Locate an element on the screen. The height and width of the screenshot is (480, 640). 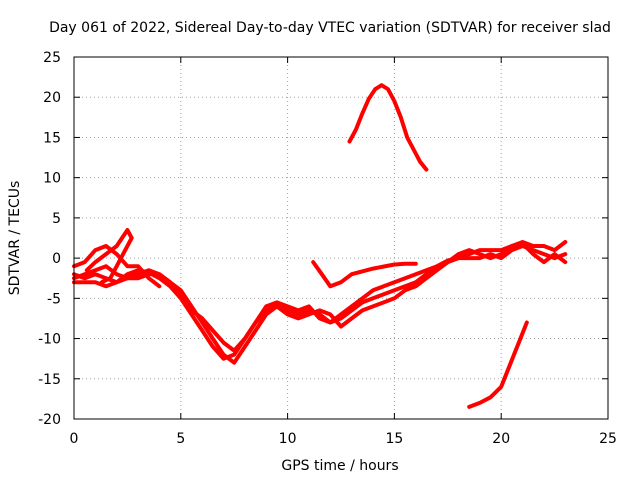
series-evening-segment is located at coordinates (364, 274).